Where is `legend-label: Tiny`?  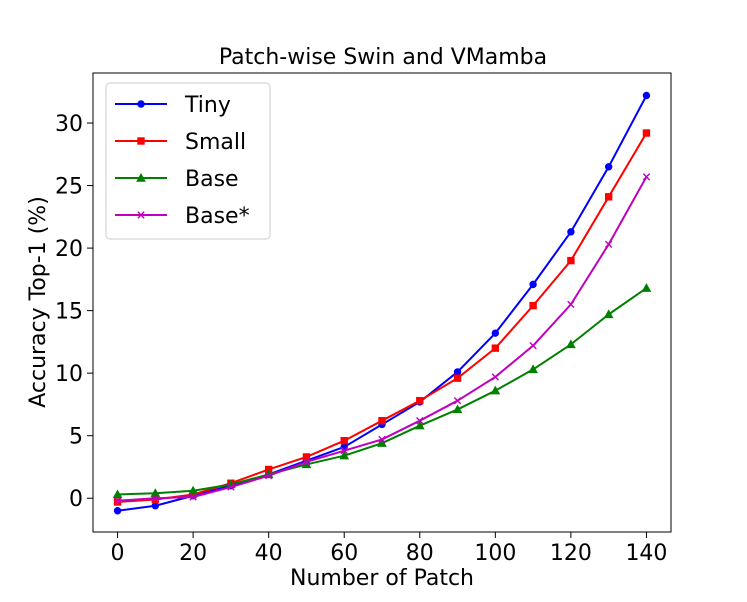 legend-label: Tiny is located at coordinates (207, 105).